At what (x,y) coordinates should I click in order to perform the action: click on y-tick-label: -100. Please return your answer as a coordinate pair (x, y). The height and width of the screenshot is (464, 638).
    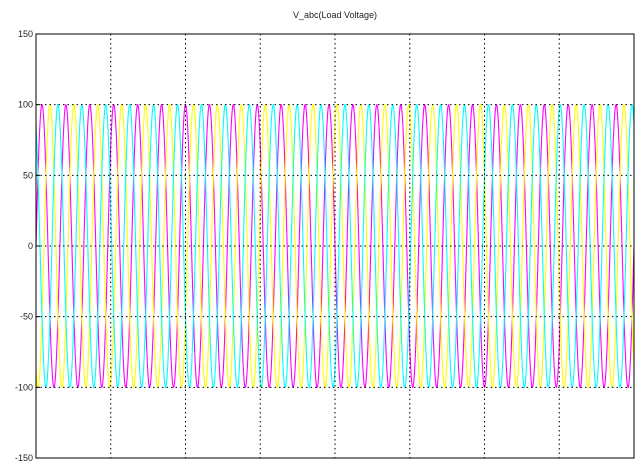
    Looking at the image, I should click on (24, 387).